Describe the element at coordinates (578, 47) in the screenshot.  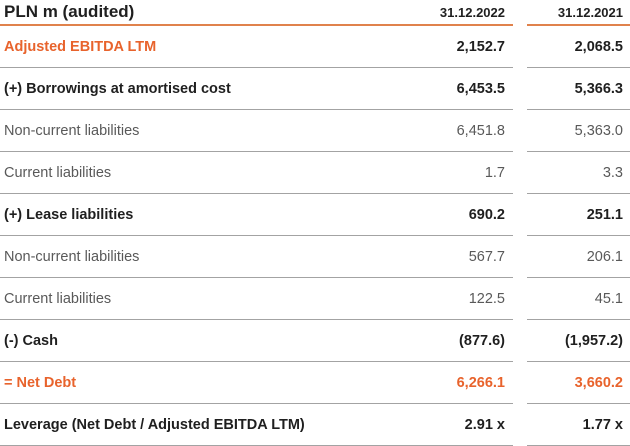
I see `row-value-2021: 2,068.5` at that location.